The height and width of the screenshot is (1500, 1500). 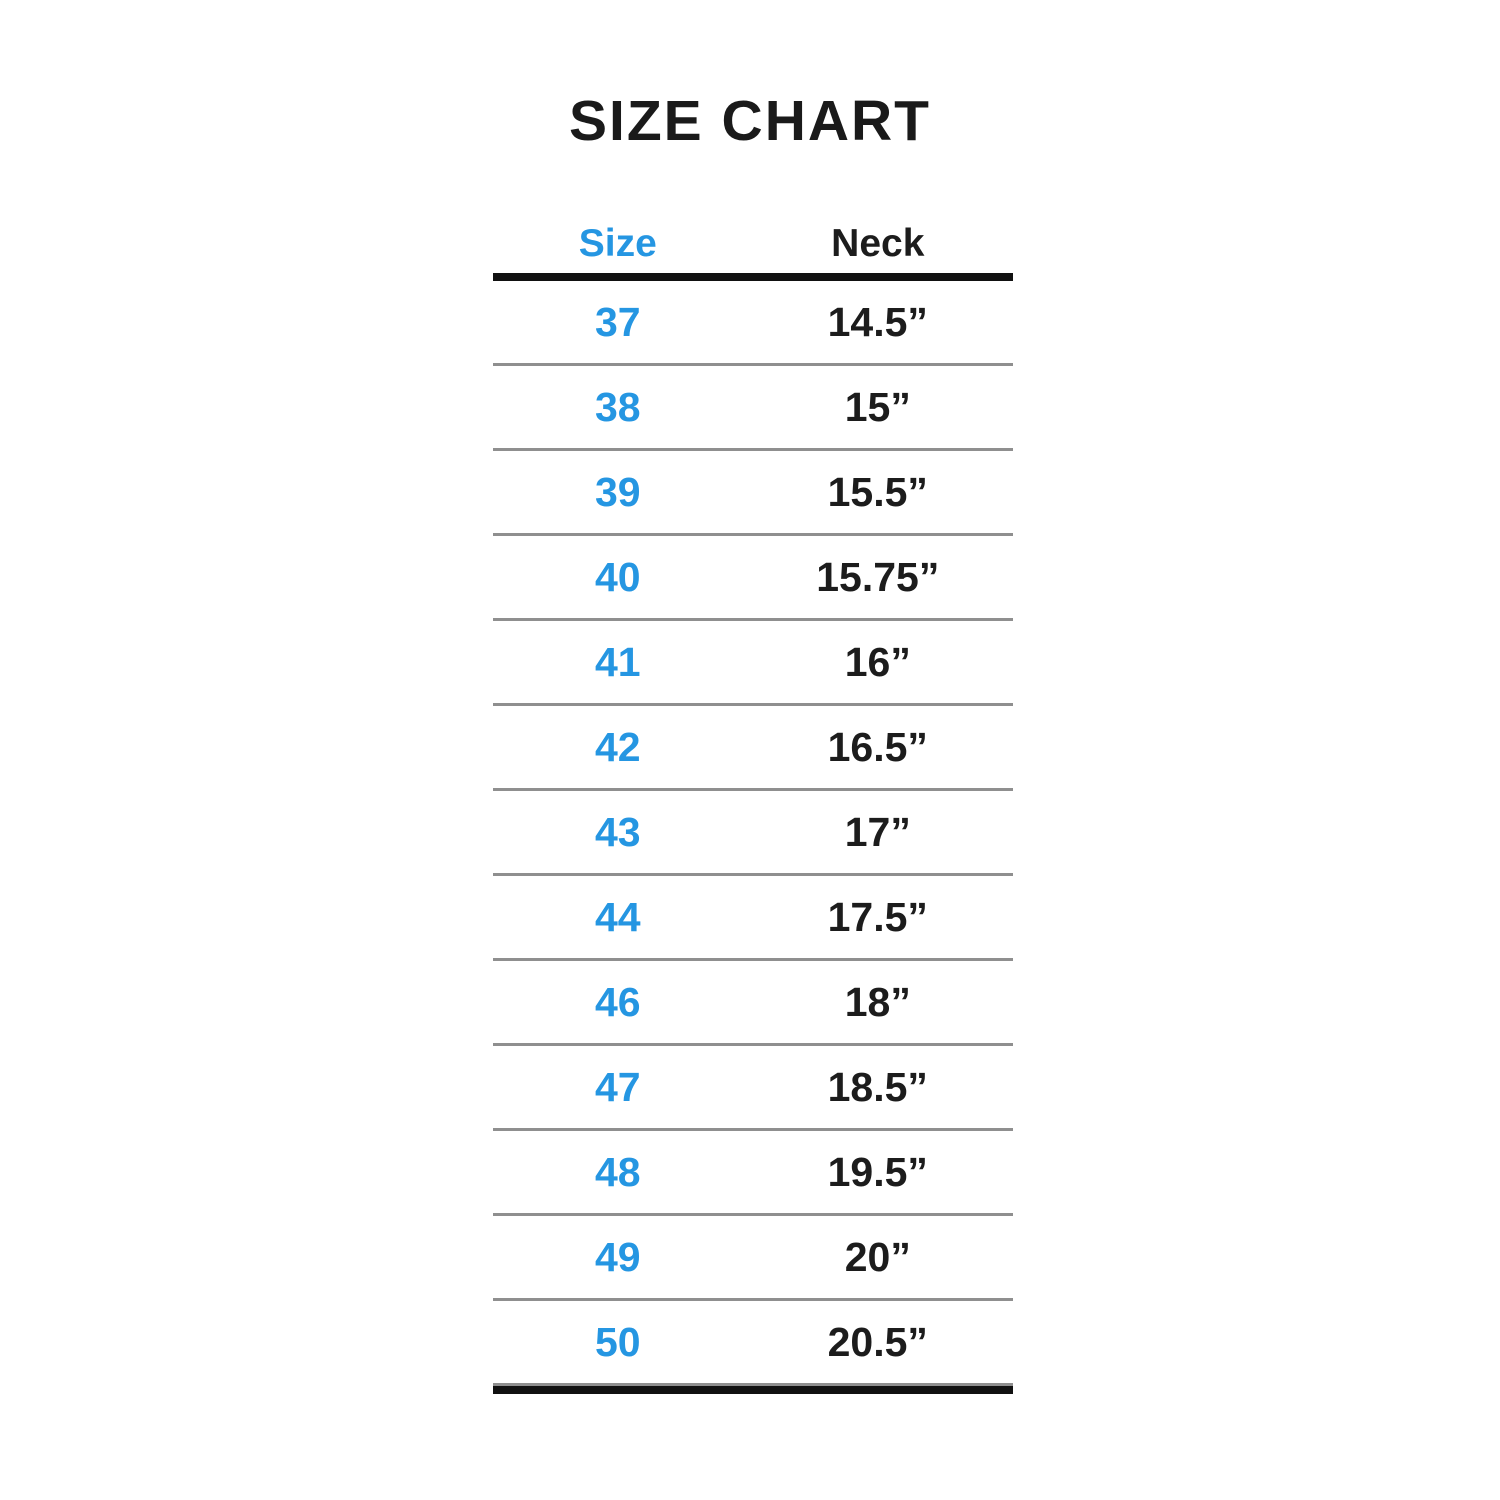 I want to click on neck-cell: 15.5”, so click(x=877, y=491).